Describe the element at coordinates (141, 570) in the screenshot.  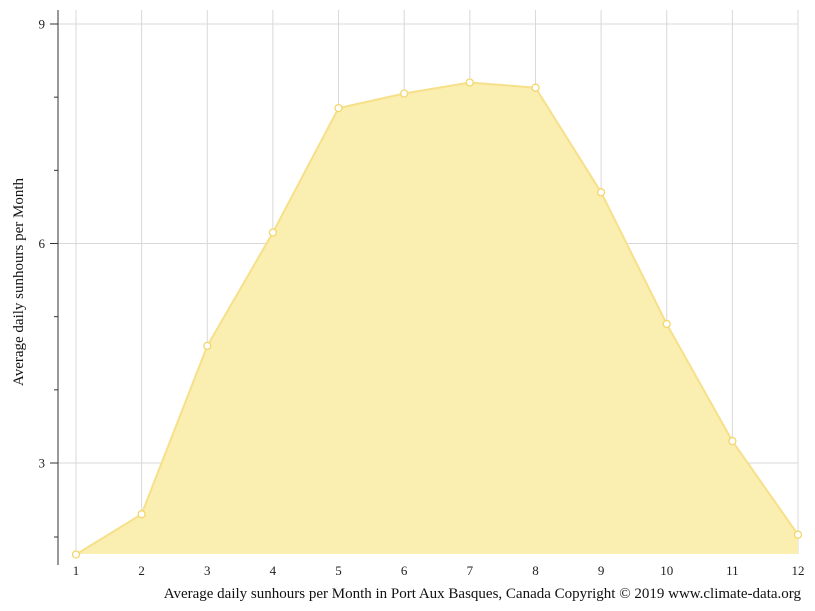
I see `x-tick-label: 2` at that location.